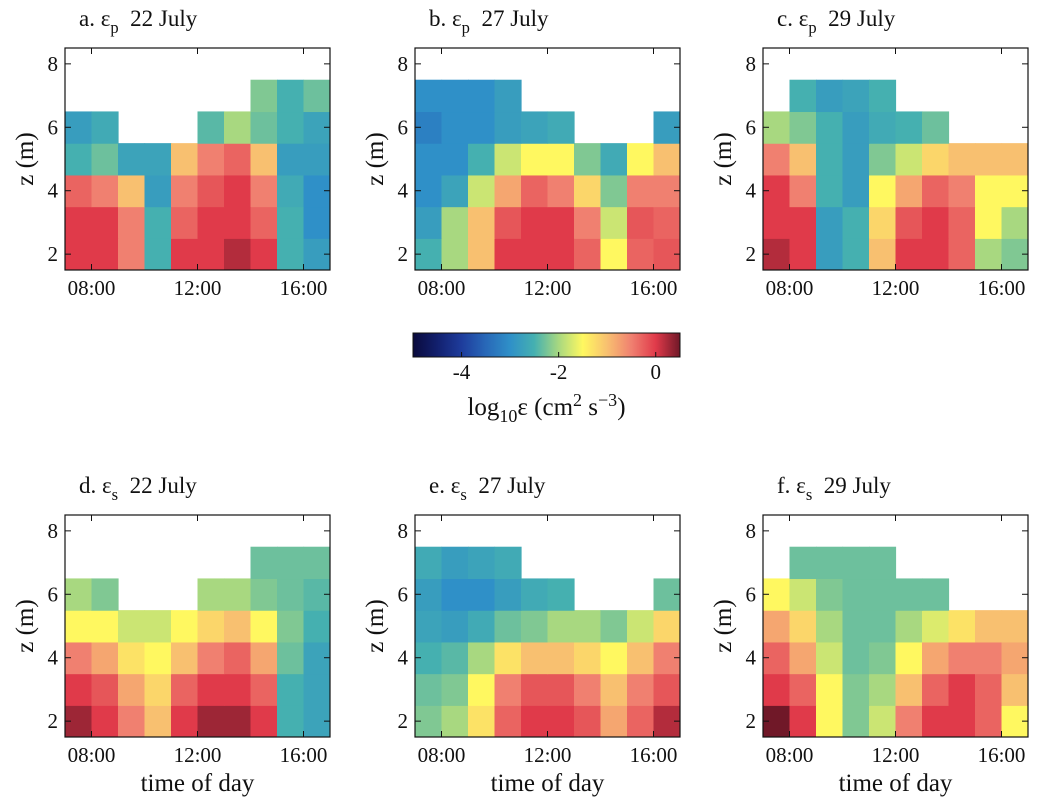 This screenshot has height=800, width=1047. I want to click on heatmap, so click(547, 174).